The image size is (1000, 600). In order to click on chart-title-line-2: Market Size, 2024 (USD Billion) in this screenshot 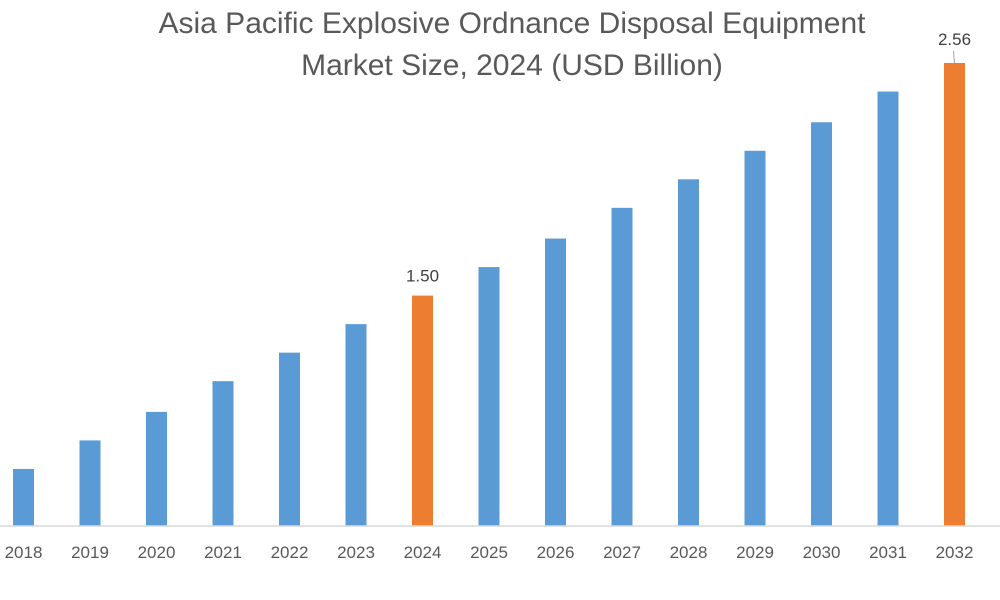, I will do `click(512, 65)`.